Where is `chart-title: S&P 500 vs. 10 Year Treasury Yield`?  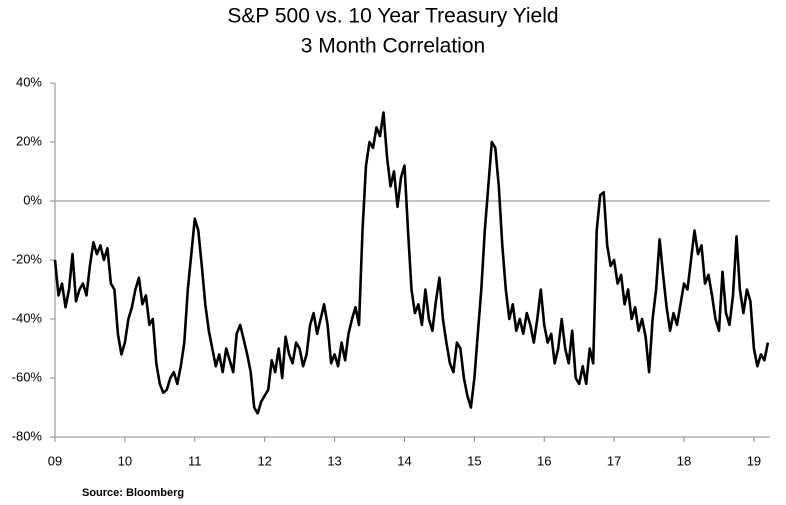
chart-title: S&P 500 vs. 10 Year Treasury Yield is located at coordinates (392, 16).